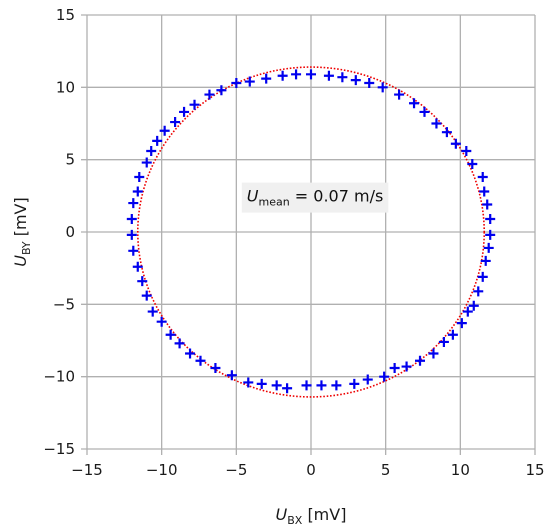  I want to click on x-axis-unit: [mV], so click(326, 514).